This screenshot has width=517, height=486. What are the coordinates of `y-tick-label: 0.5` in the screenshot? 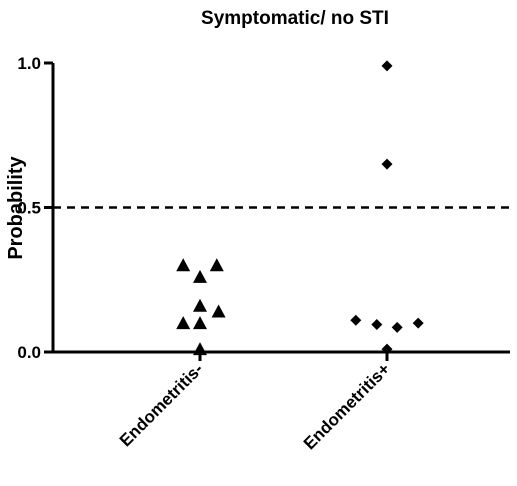 It's located at (29, 208).